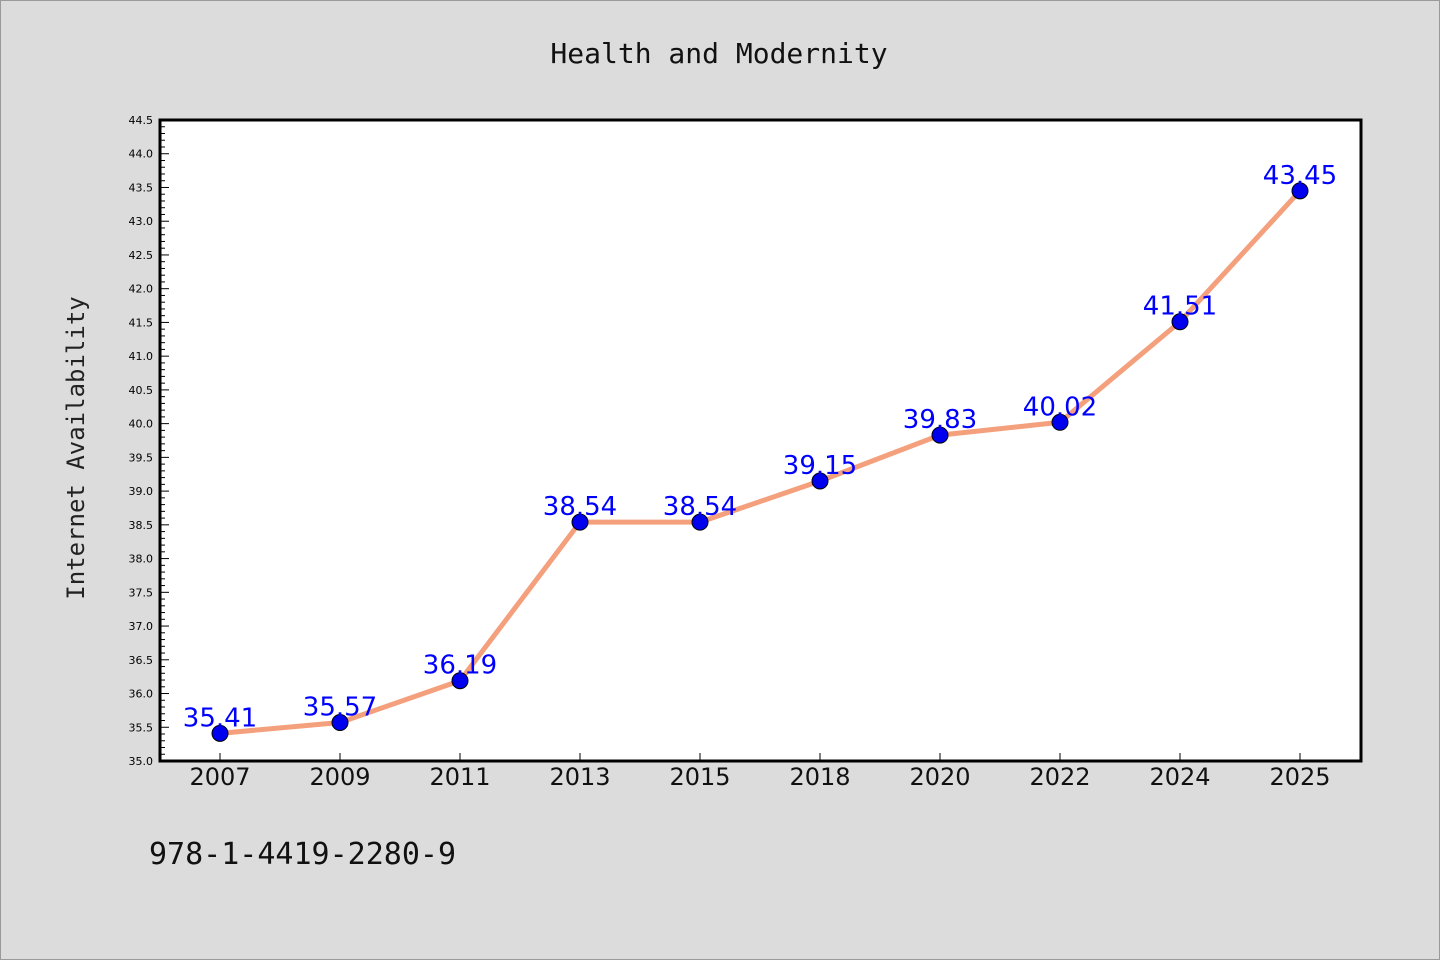  Describe the element at coordinates (699, 777) in the screenshot. I see `x-tick-label: 2015` at that location.